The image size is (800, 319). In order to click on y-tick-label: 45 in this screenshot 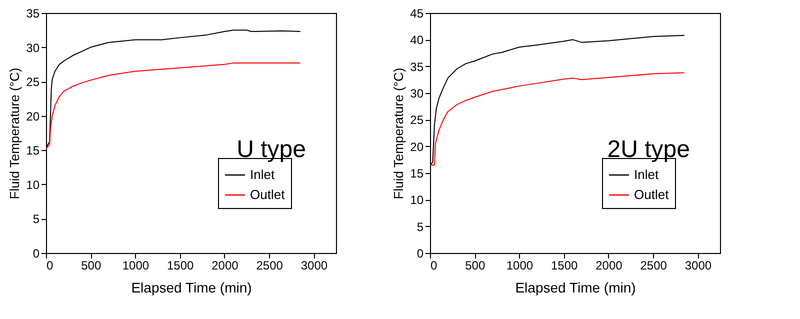, I will do `click(417, 13)`.